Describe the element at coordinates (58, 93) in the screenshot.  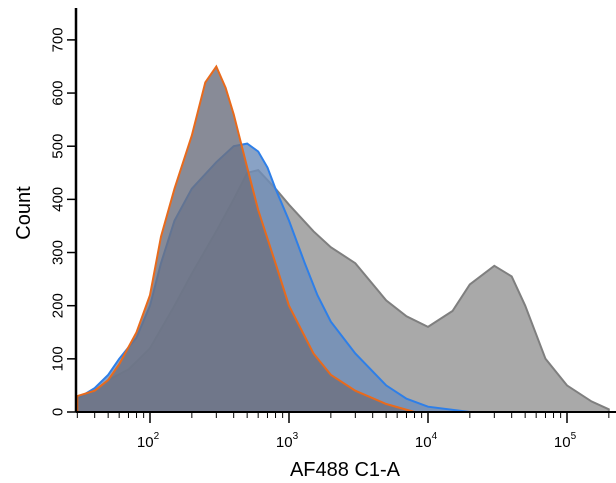
I see `y-tick-label: 600` at that location.